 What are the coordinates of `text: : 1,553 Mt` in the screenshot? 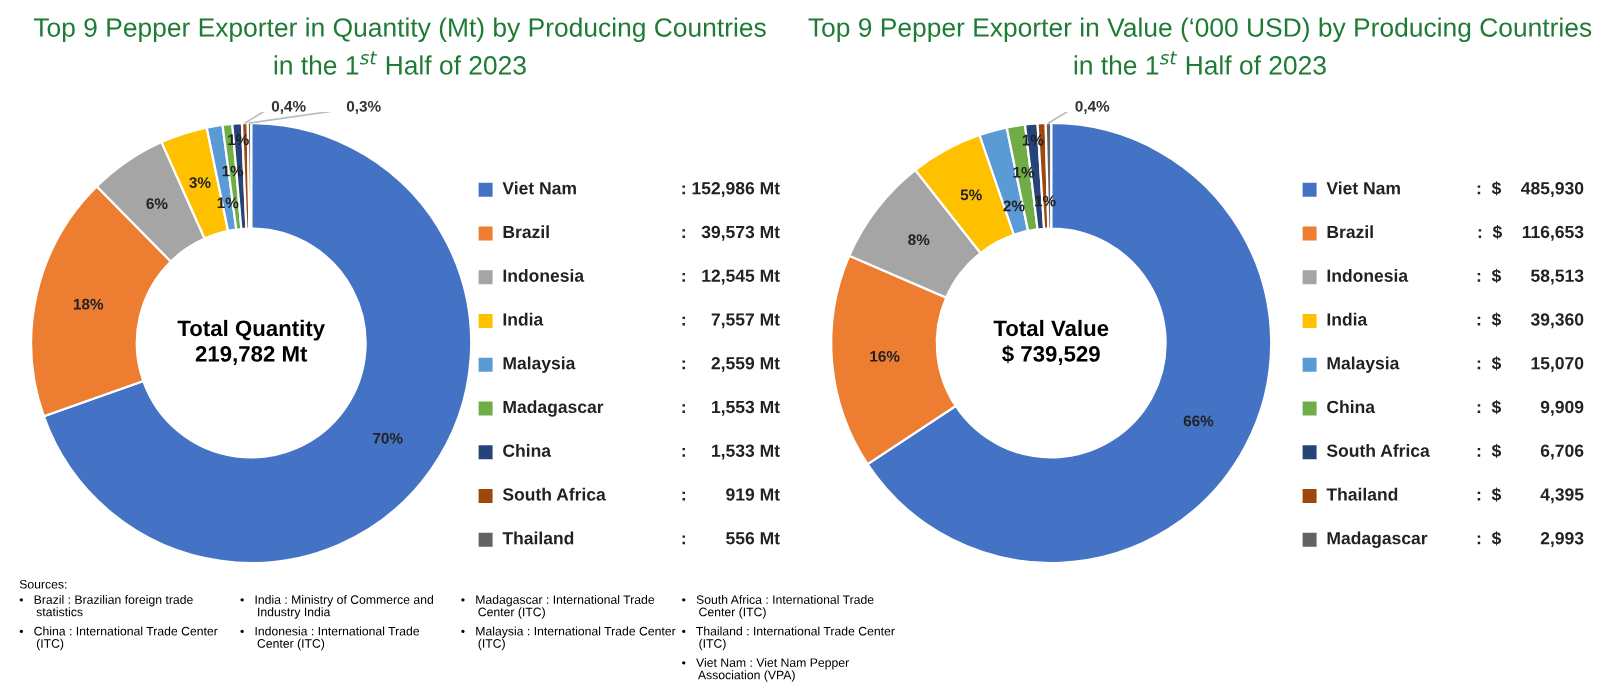 It's located at (731, 408).